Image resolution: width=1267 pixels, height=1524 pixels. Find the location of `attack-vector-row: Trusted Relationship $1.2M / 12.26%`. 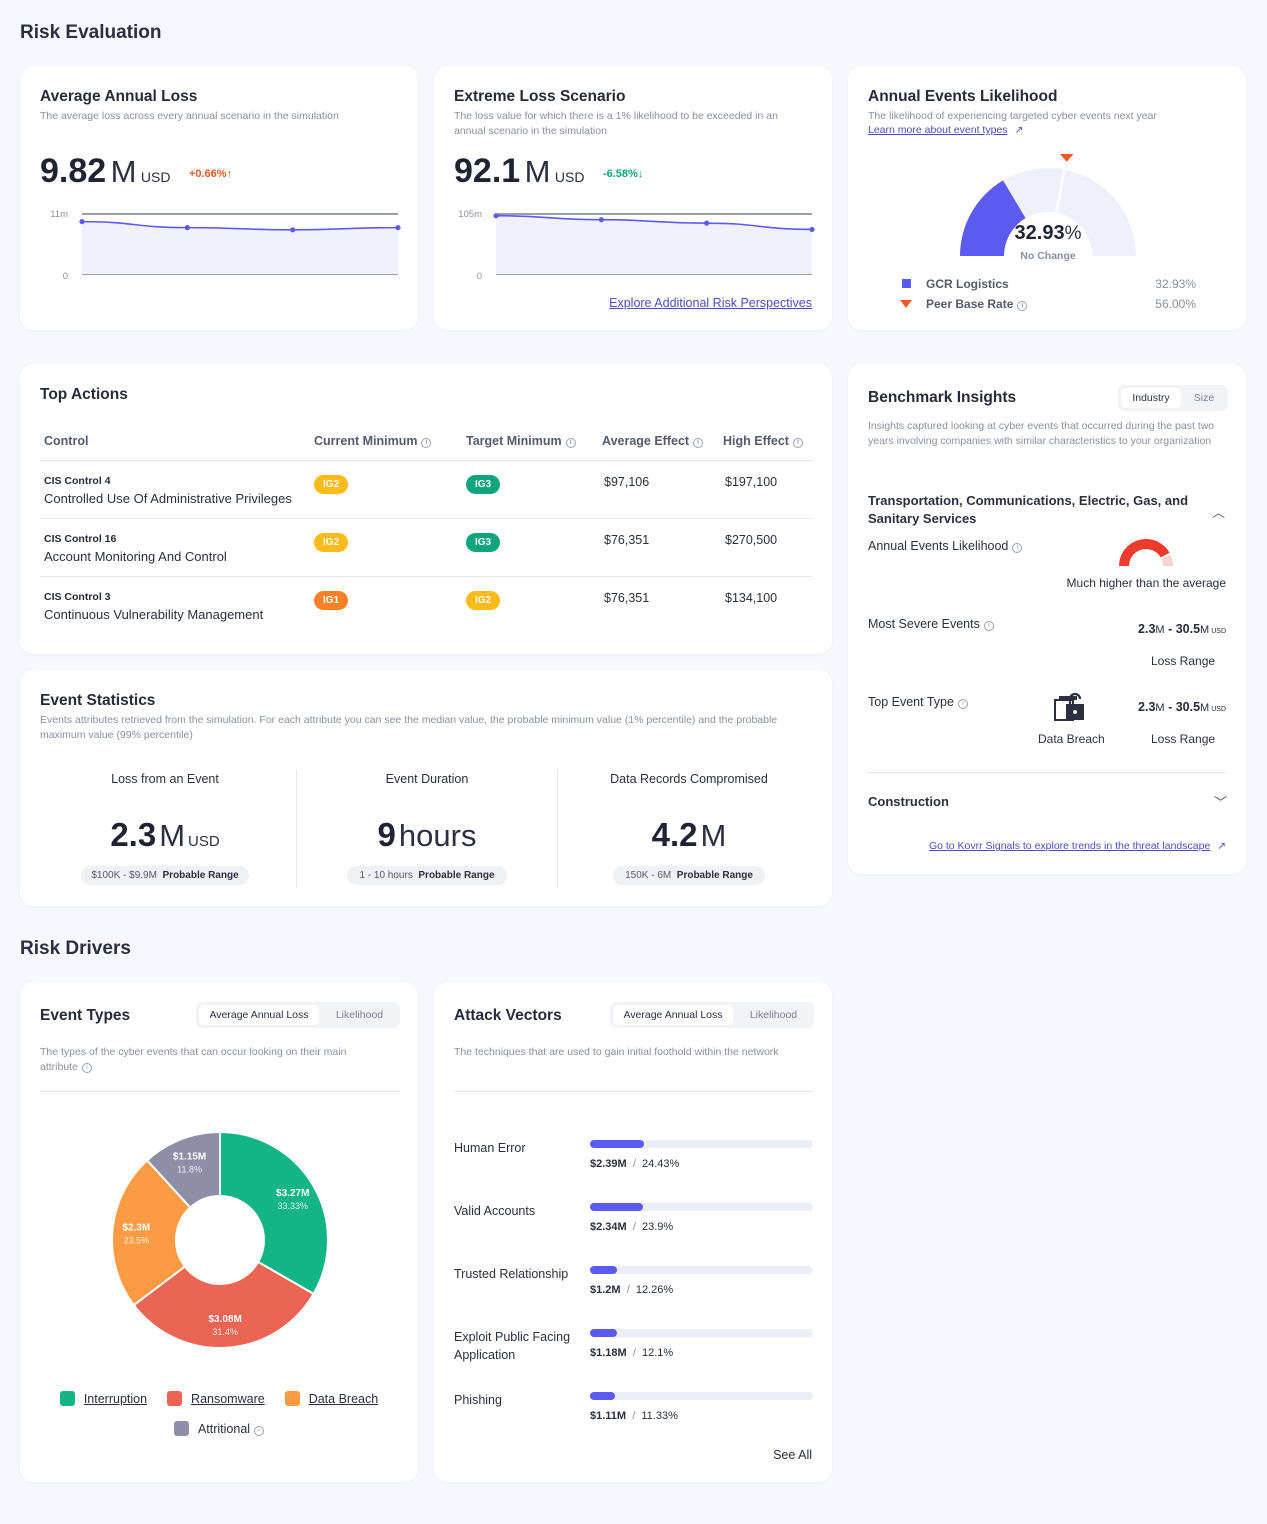

attack-vector-row: Trusted Relationship $1.2M / 12.26% is located at coordinates (633, 1295).